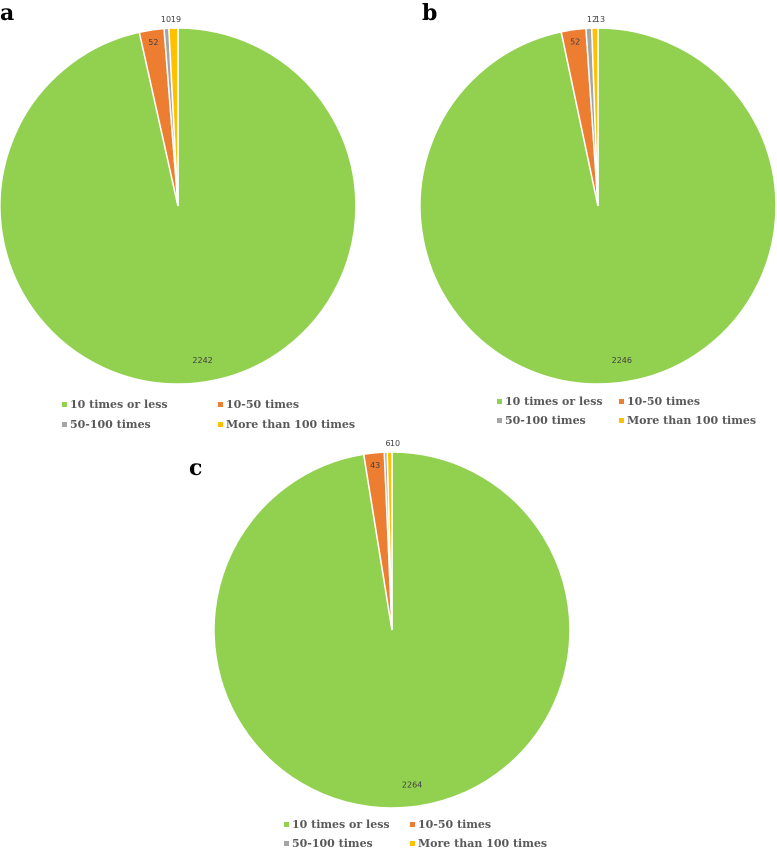  What do you see at coordinates (412, 785) in the screenshot?
I see `data-label-c-1: 2264` at bounding box center [412, 785].